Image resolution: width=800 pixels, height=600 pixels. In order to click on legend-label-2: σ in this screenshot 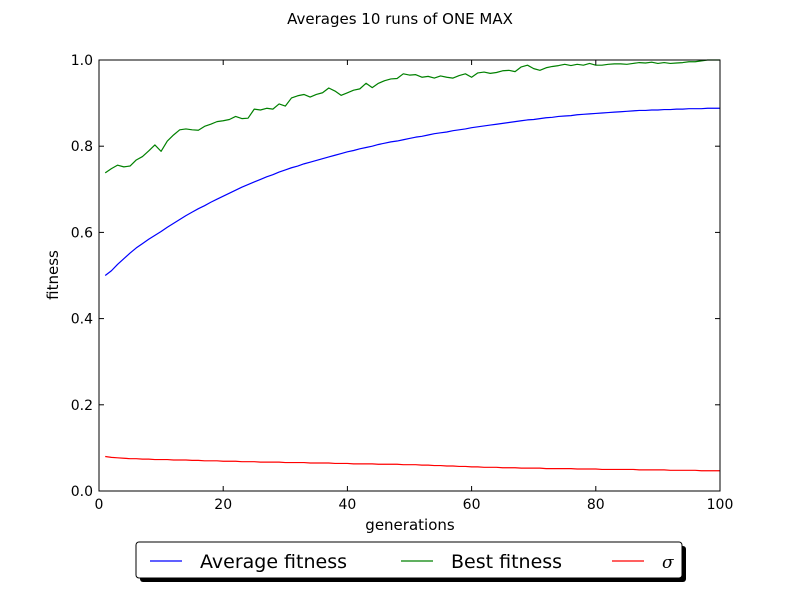, I will do `click(668, 563)`.